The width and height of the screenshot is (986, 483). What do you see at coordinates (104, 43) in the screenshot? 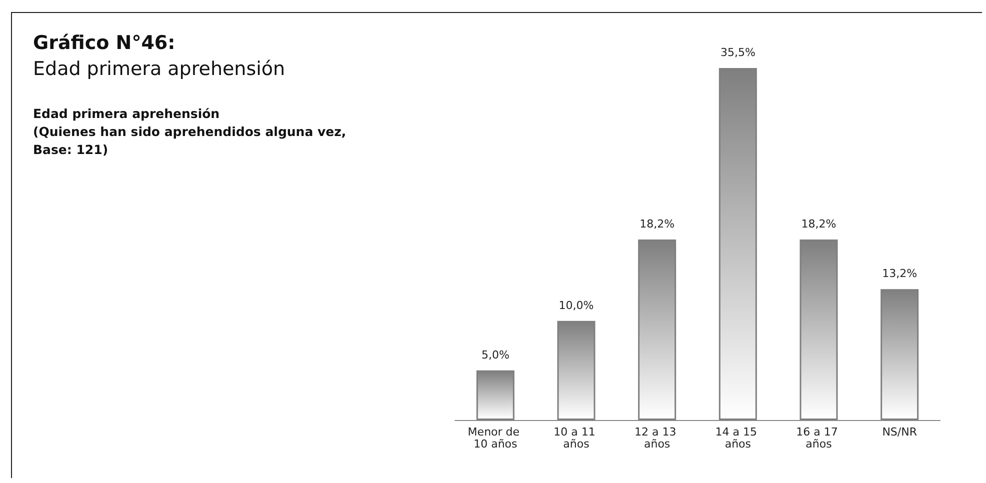
I see `text: Gráfico N°46:` at bounding box center [104, 43].